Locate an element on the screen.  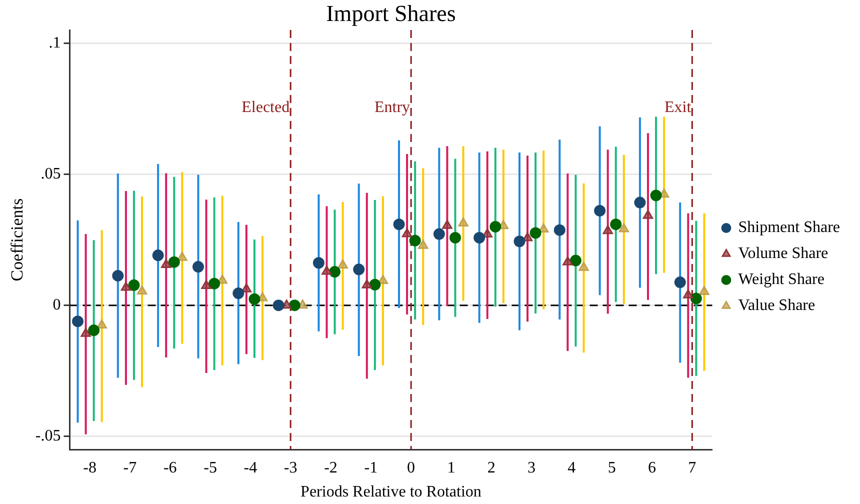
x-tick-label: 6 is located at coordinates (652, 467).